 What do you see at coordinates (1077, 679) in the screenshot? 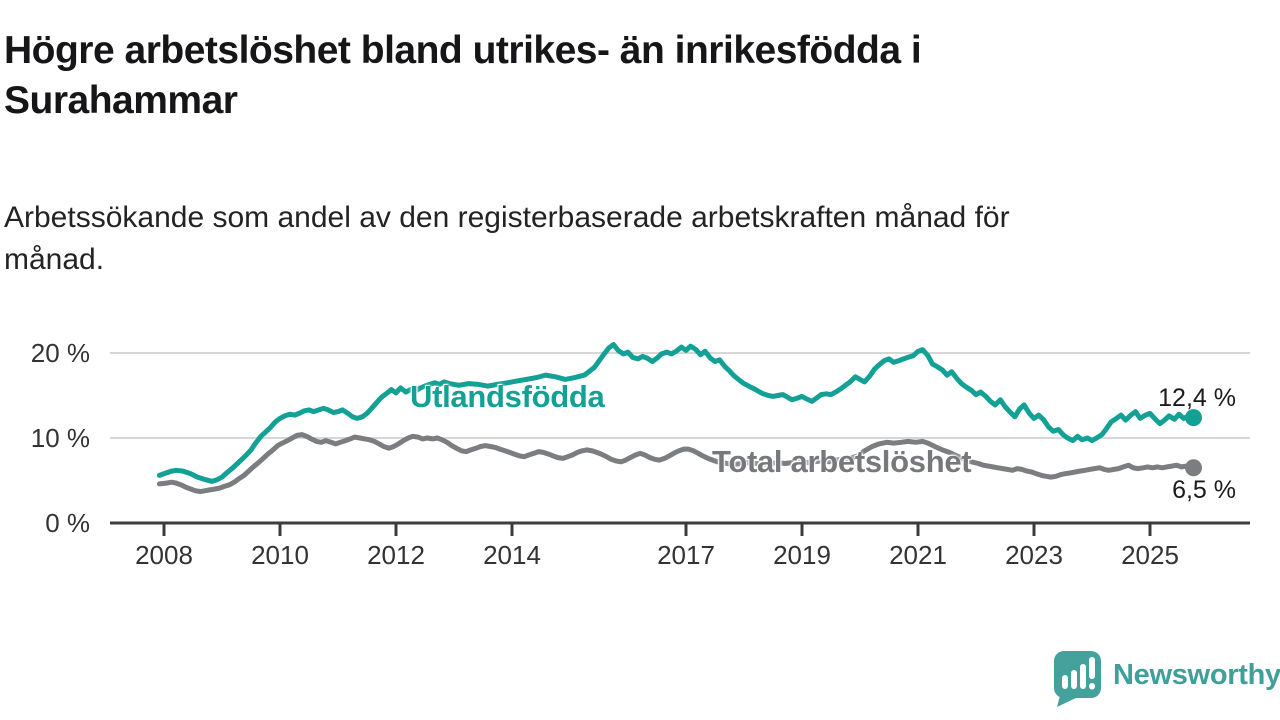
I see `newsworthy-logo-icon` at bounding box center [1077, 679].